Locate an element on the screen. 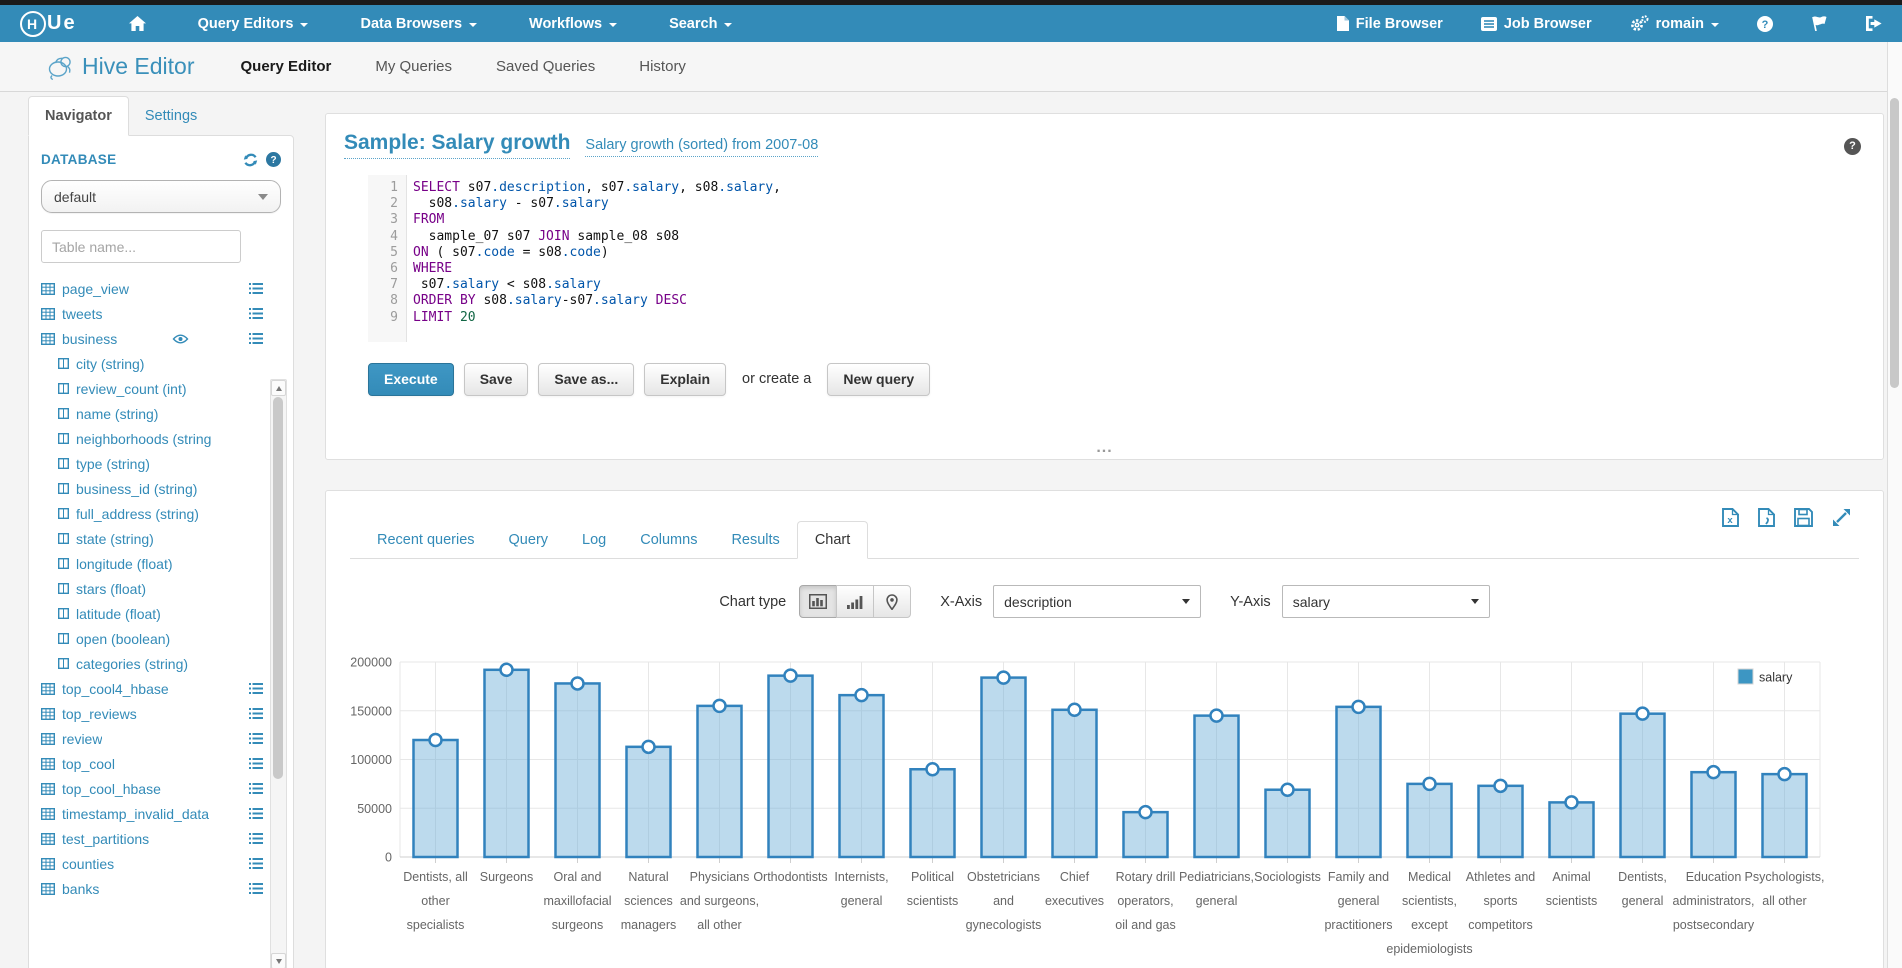 The height and width of the screenshot is (968, 1902). download-excel-icon: x is located at coordinates (1730, 517).